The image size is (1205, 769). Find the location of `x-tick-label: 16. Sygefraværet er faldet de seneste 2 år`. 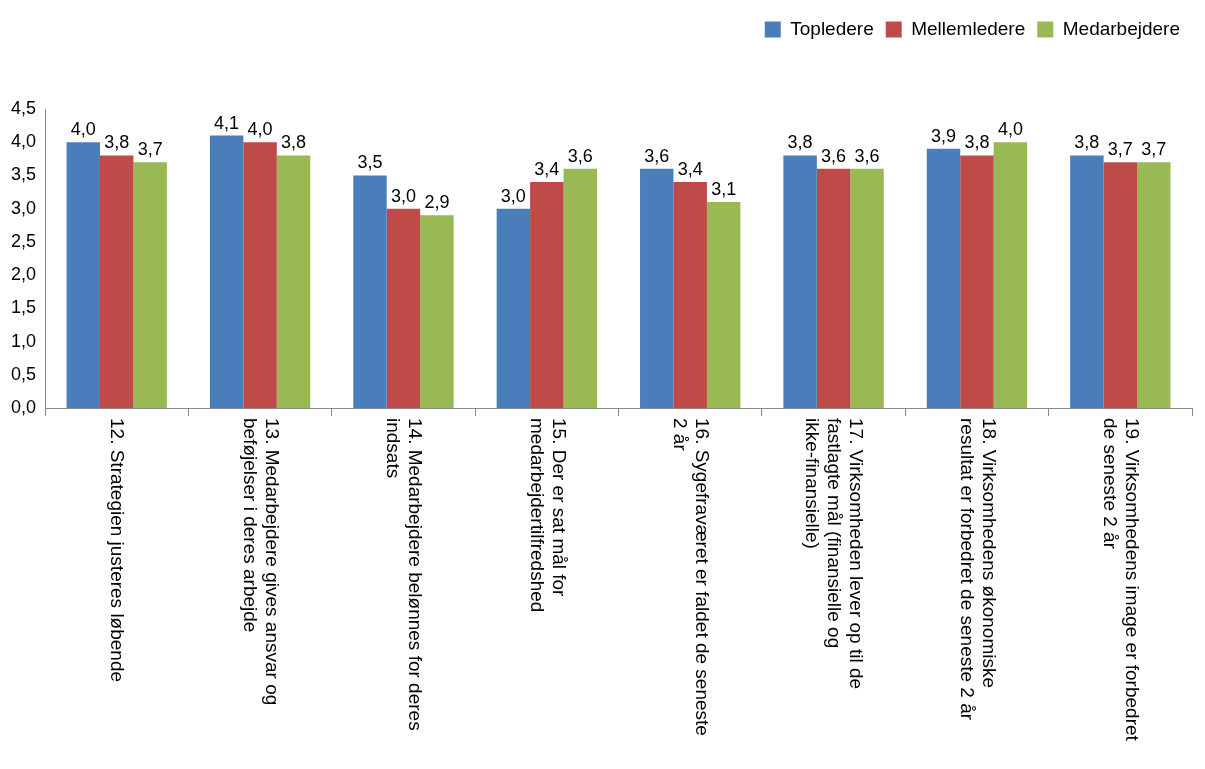

x-tick-label: 16. Sygefraværet er faldet de seneste 2 år is located at coordinates (691, 577).